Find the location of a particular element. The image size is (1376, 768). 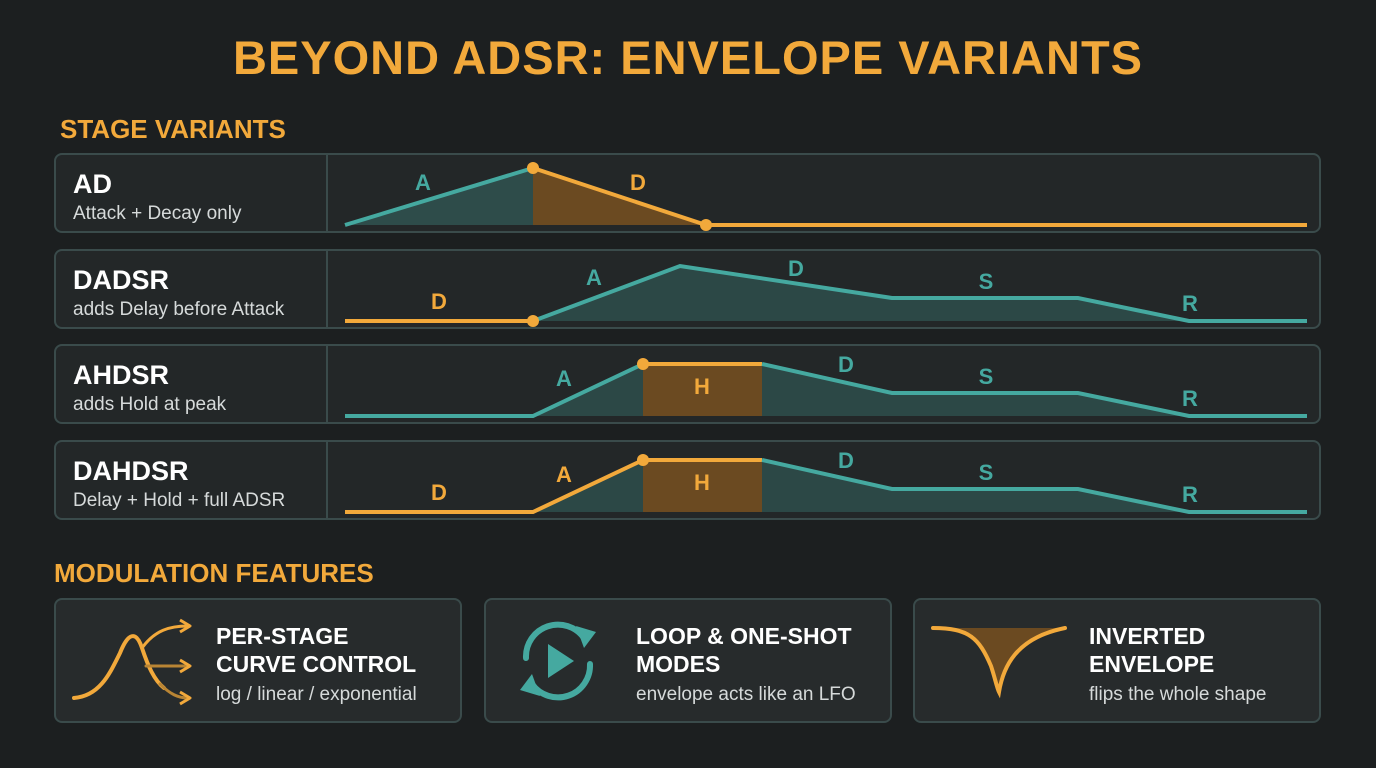

variant-name: DADSR is located at coordinates (121, 280).